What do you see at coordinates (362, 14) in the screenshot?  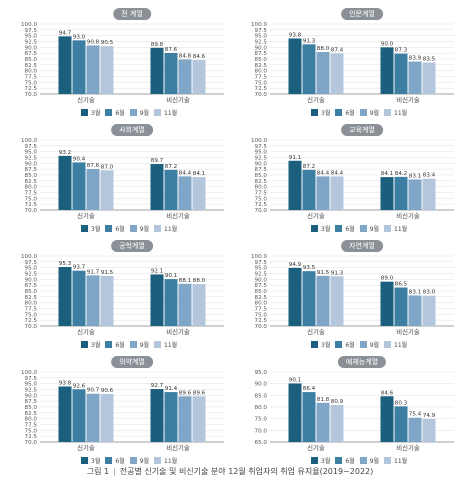 I see `chart-title: 인문계열` at bounding box center [362, 14].